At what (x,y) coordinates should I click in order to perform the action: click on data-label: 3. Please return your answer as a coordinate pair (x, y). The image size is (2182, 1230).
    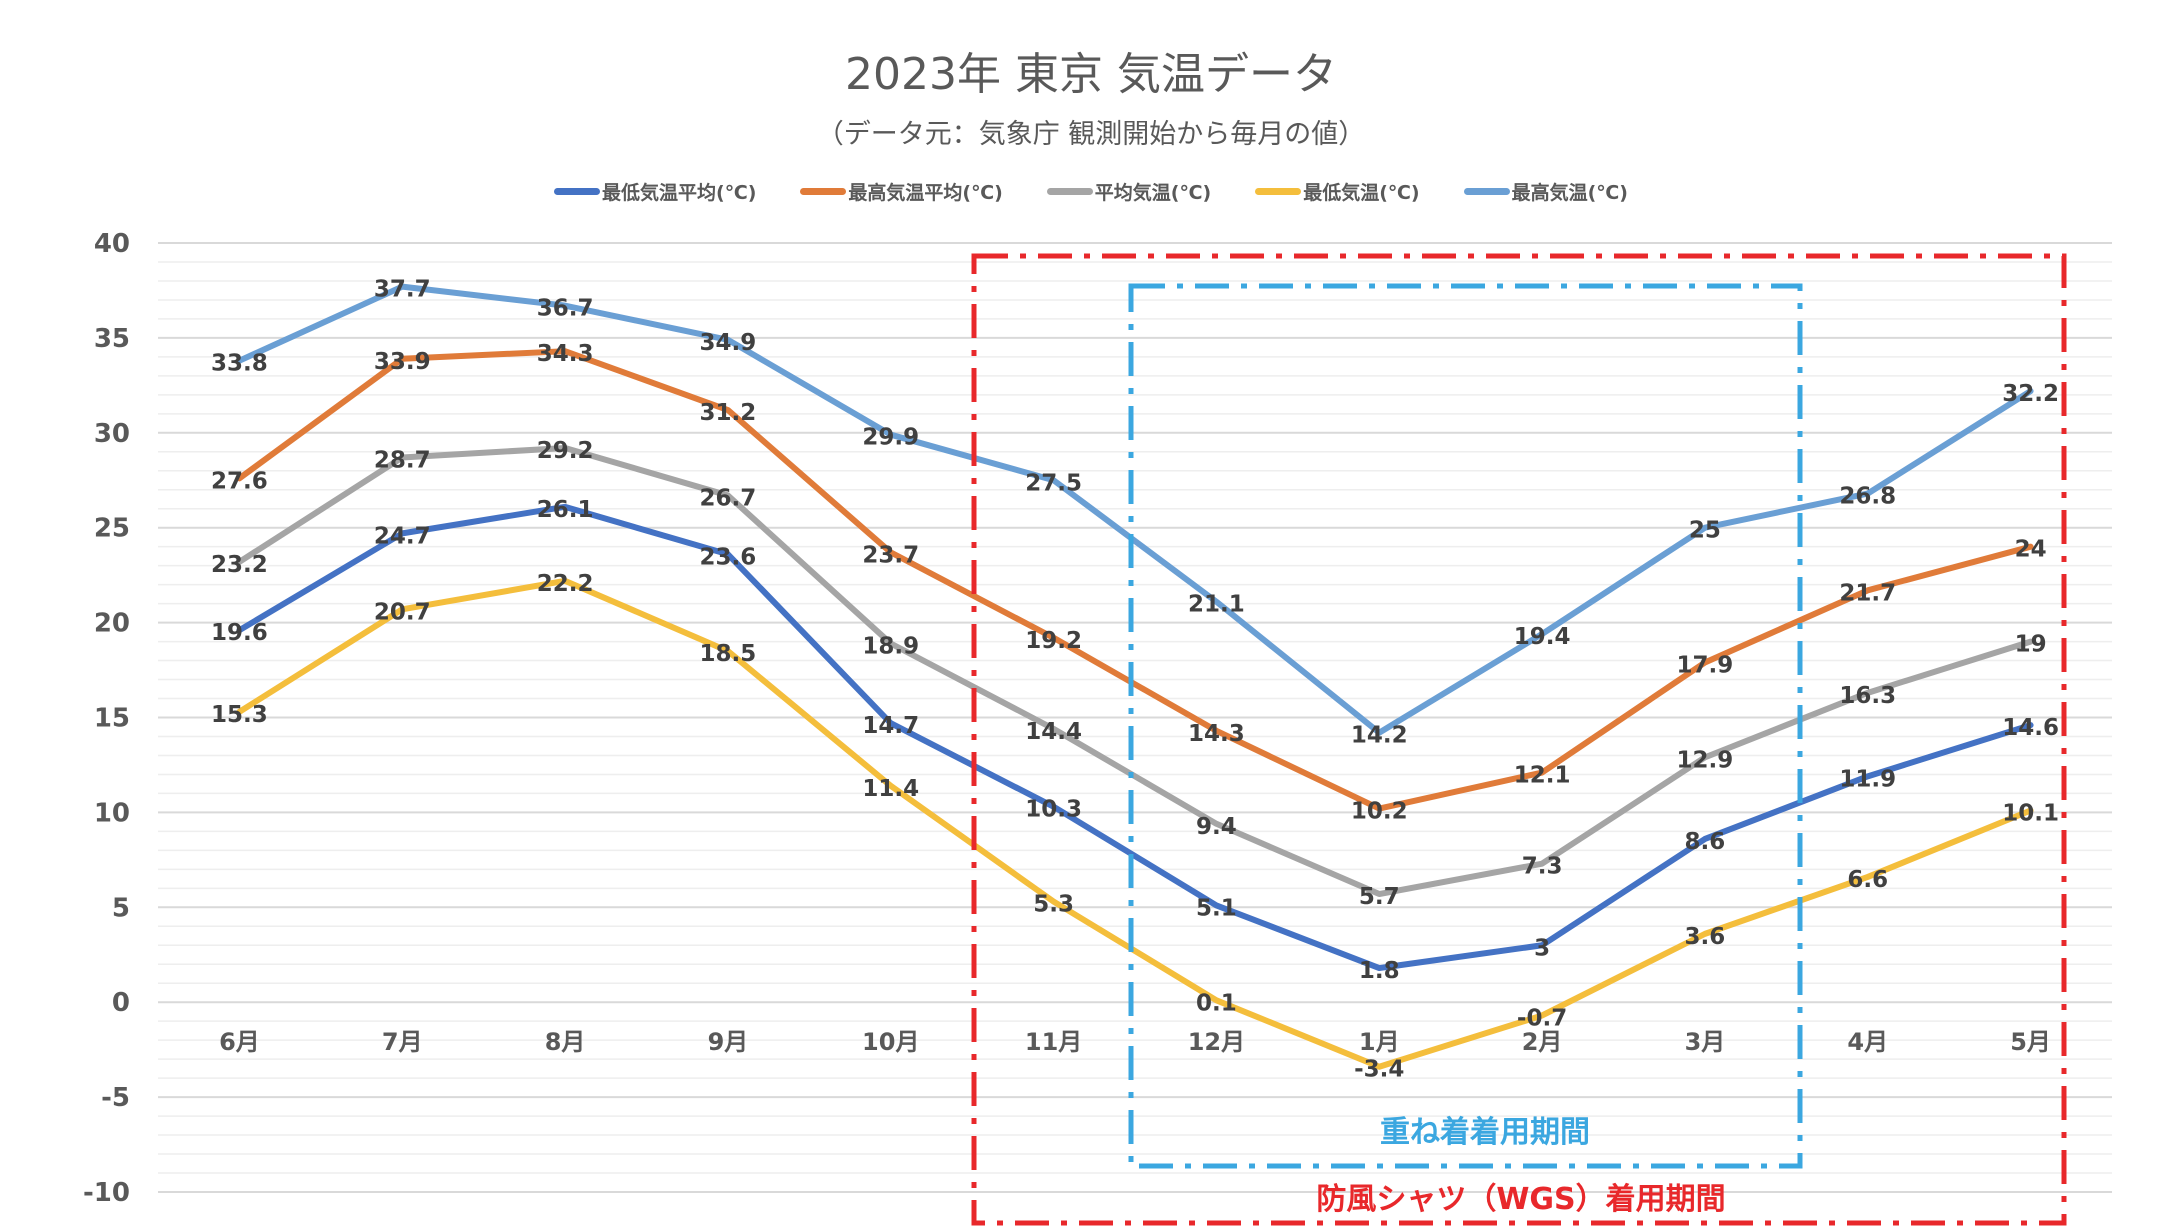
    Looking at the image, I should click on (1542, 948).